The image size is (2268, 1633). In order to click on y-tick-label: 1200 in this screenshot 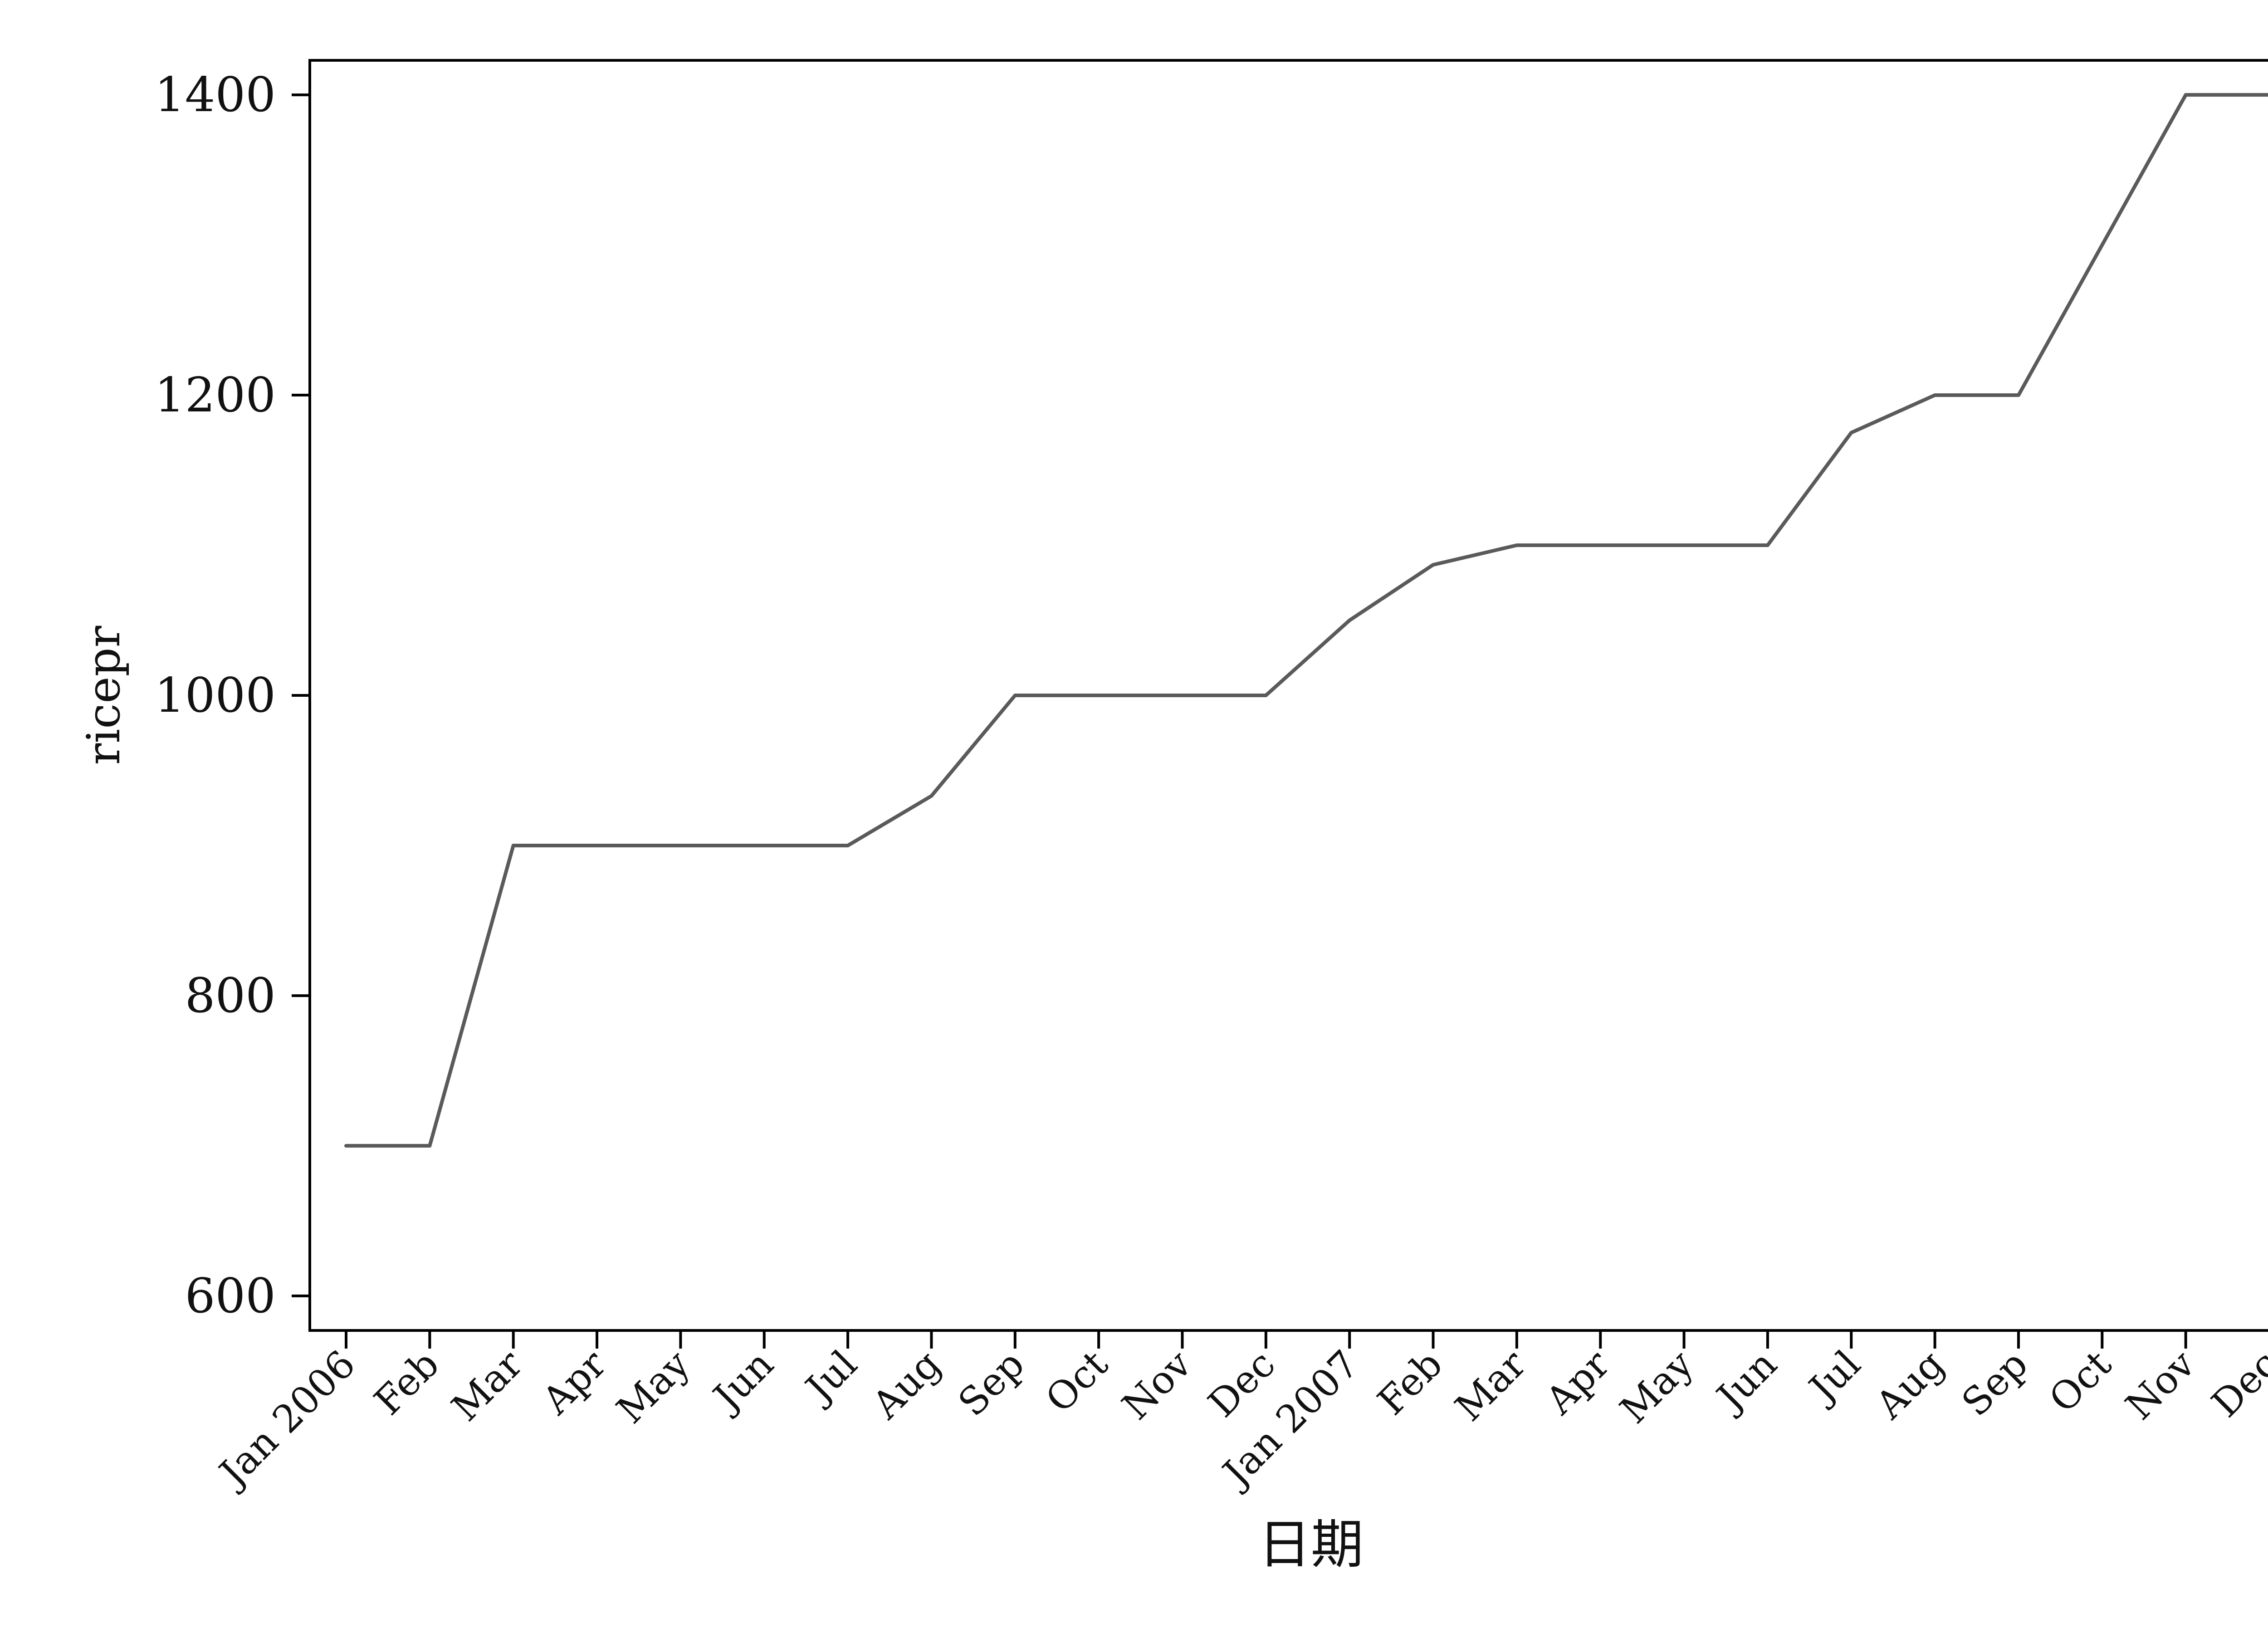, I will do `click(216, 395)`.